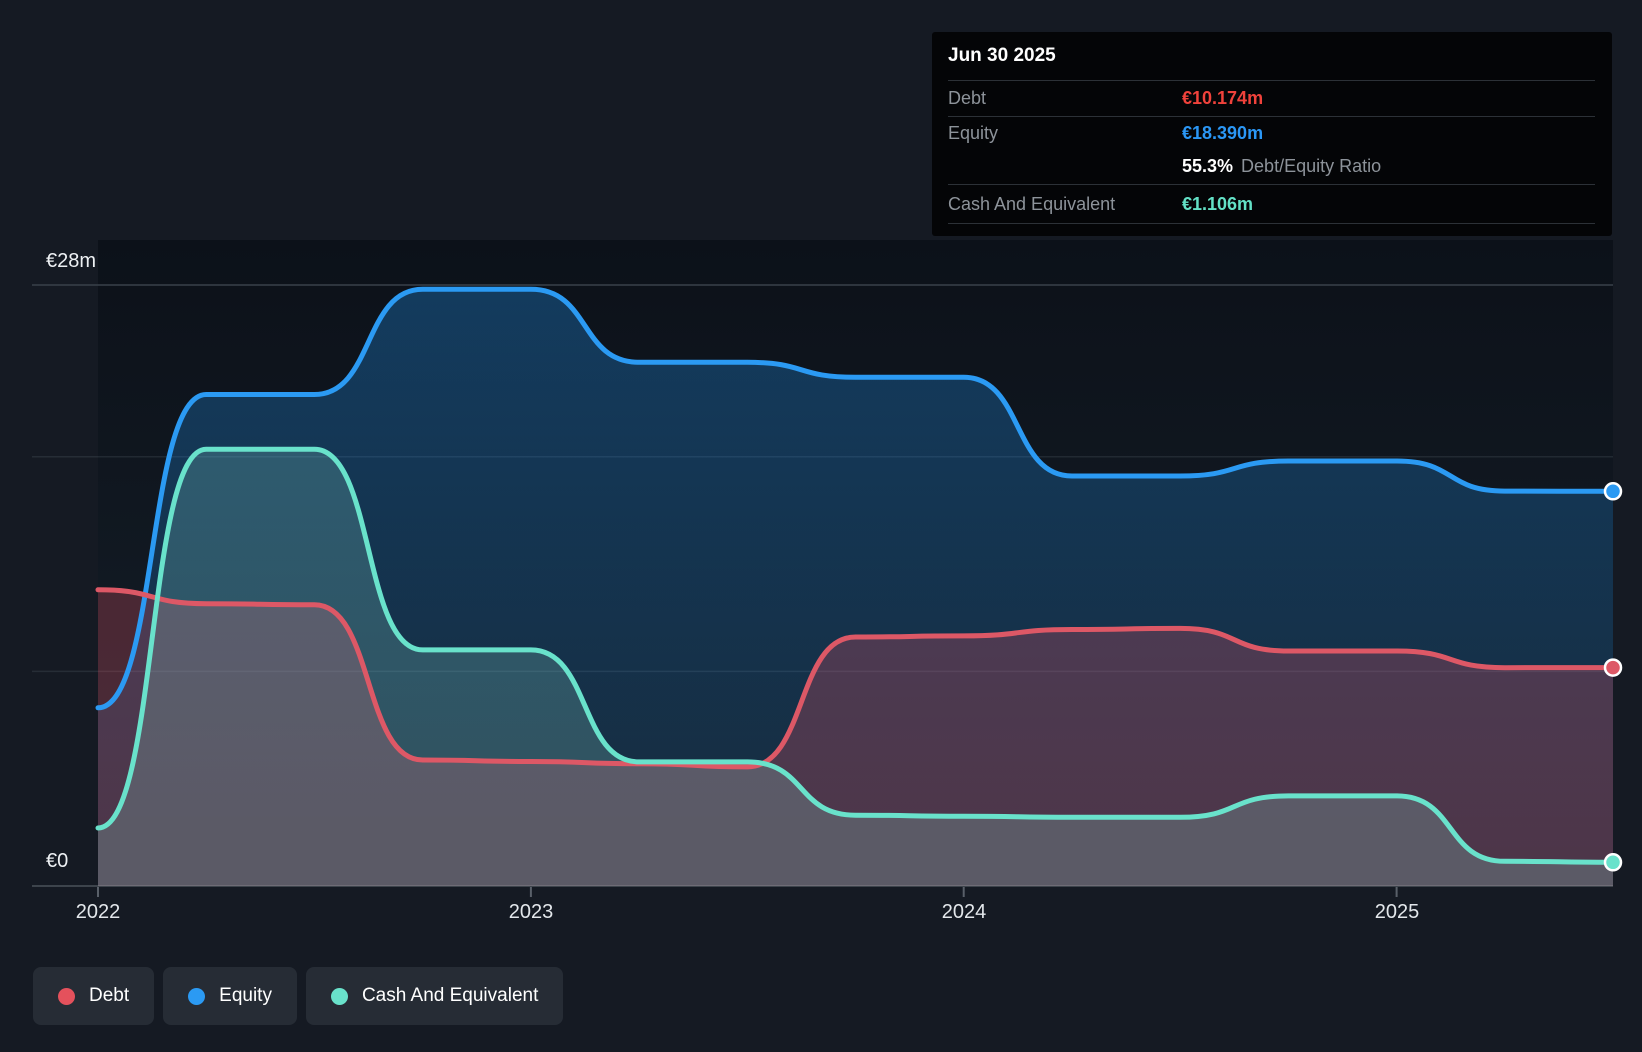  I want to click on tooltip-ratio-label: Debt/Equity Ratio, so click(1311, 166).